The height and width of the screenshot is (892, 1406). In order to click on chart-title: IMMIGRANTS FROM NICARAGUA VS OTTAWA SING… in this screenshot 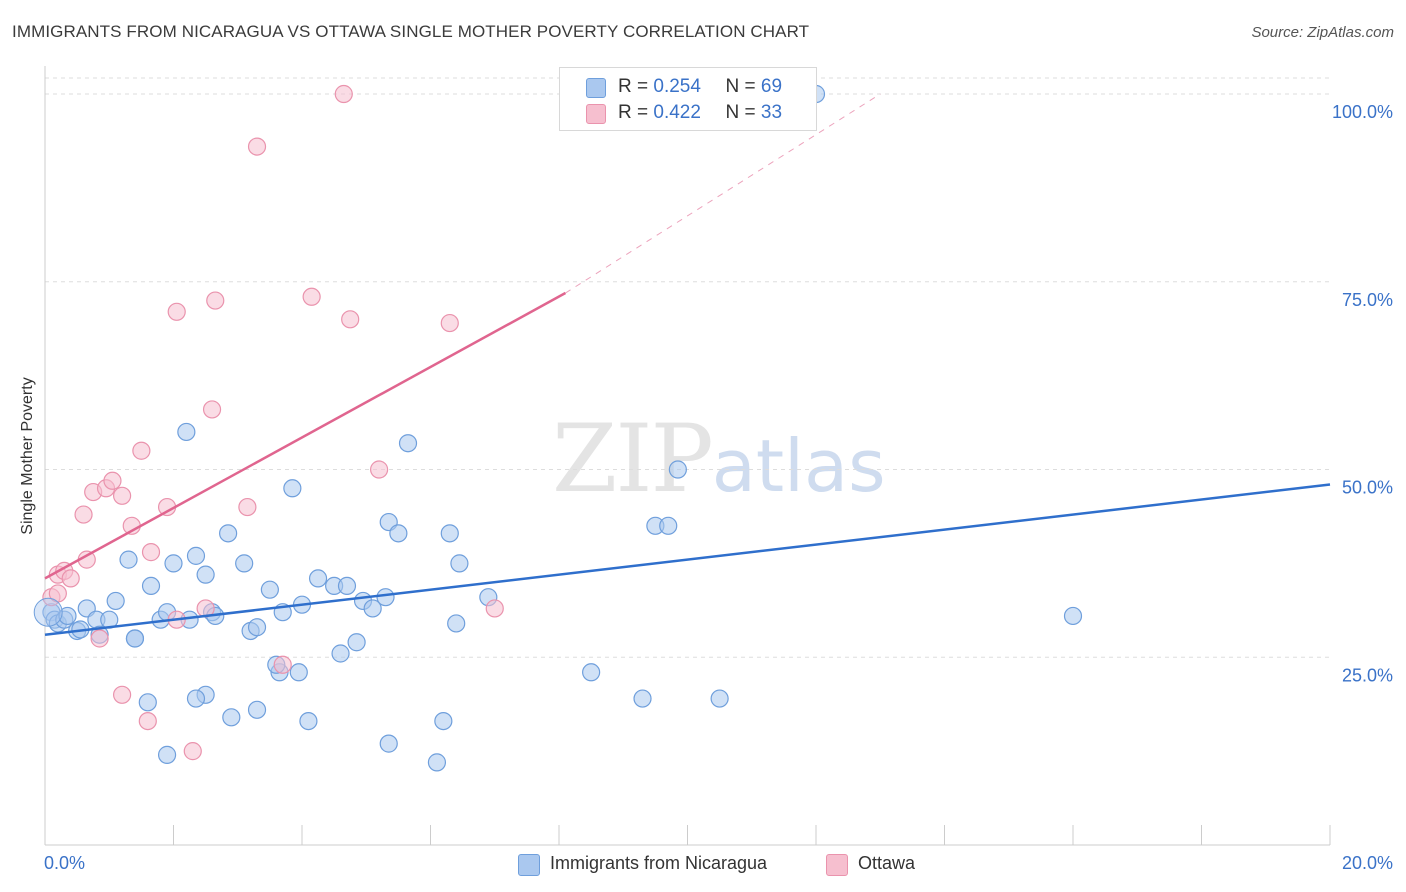, I will do `click(411, 31)`.